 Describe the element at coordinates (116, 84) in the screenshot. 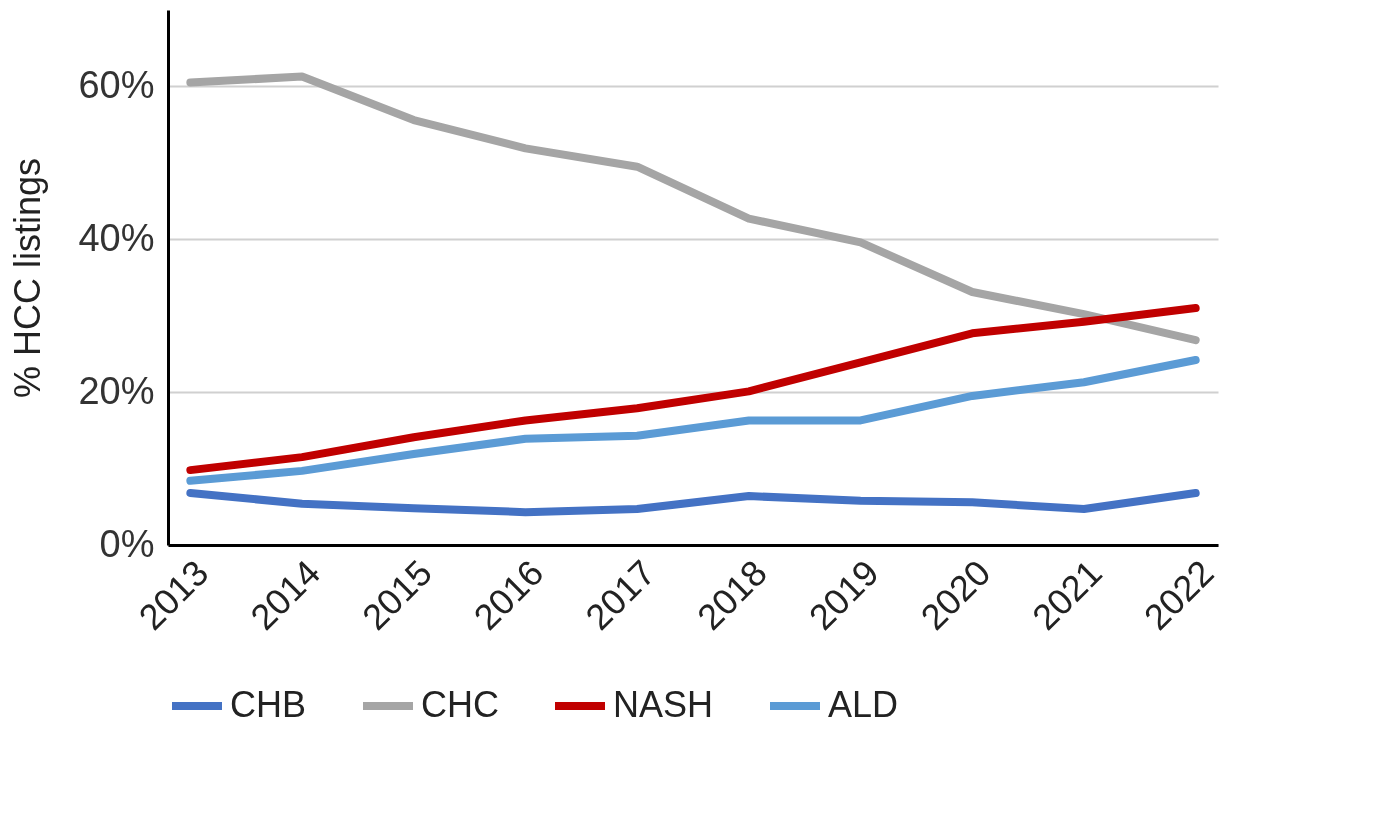

I see `y-tick-label: 60%` at that location.